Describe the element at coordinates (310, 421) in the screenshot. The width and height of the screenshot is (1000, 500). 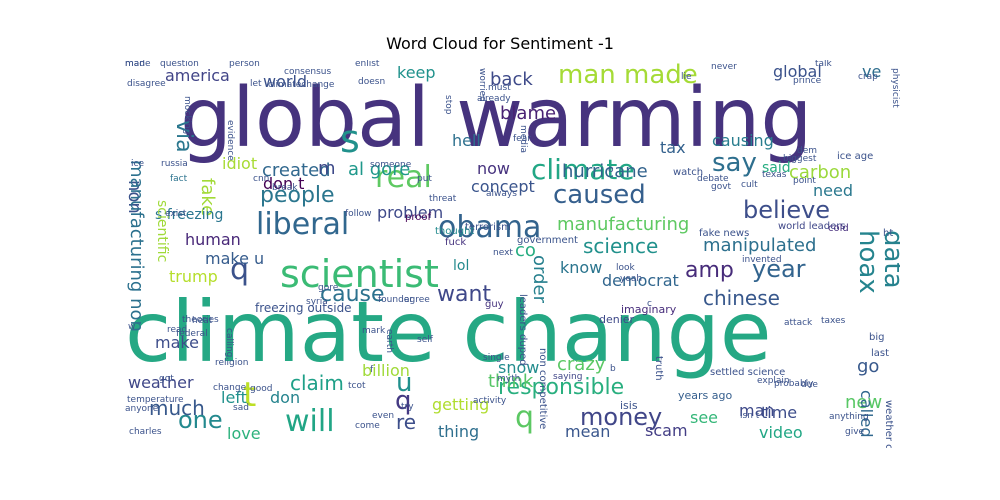
I see `word-18: will` at that location.